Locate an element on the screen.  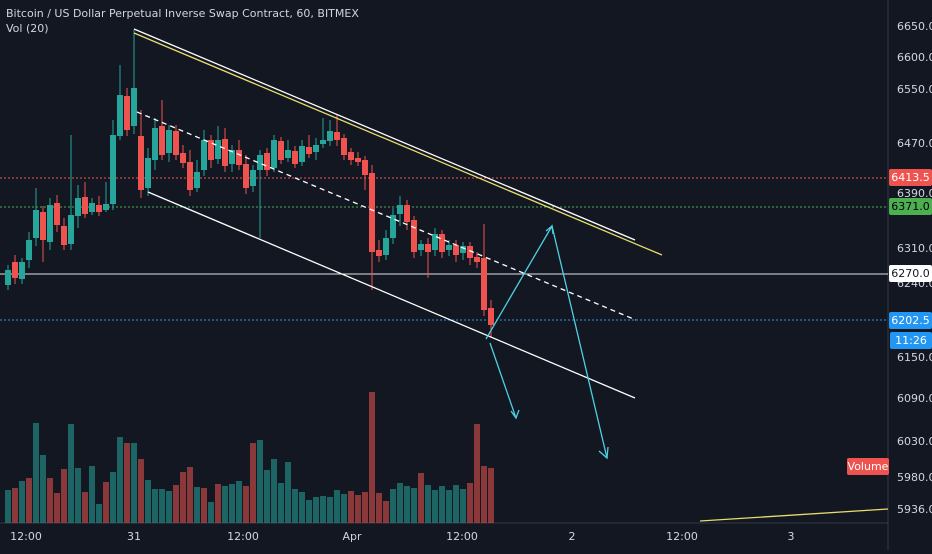
projection-arrows is located at coordinates (547, 342).